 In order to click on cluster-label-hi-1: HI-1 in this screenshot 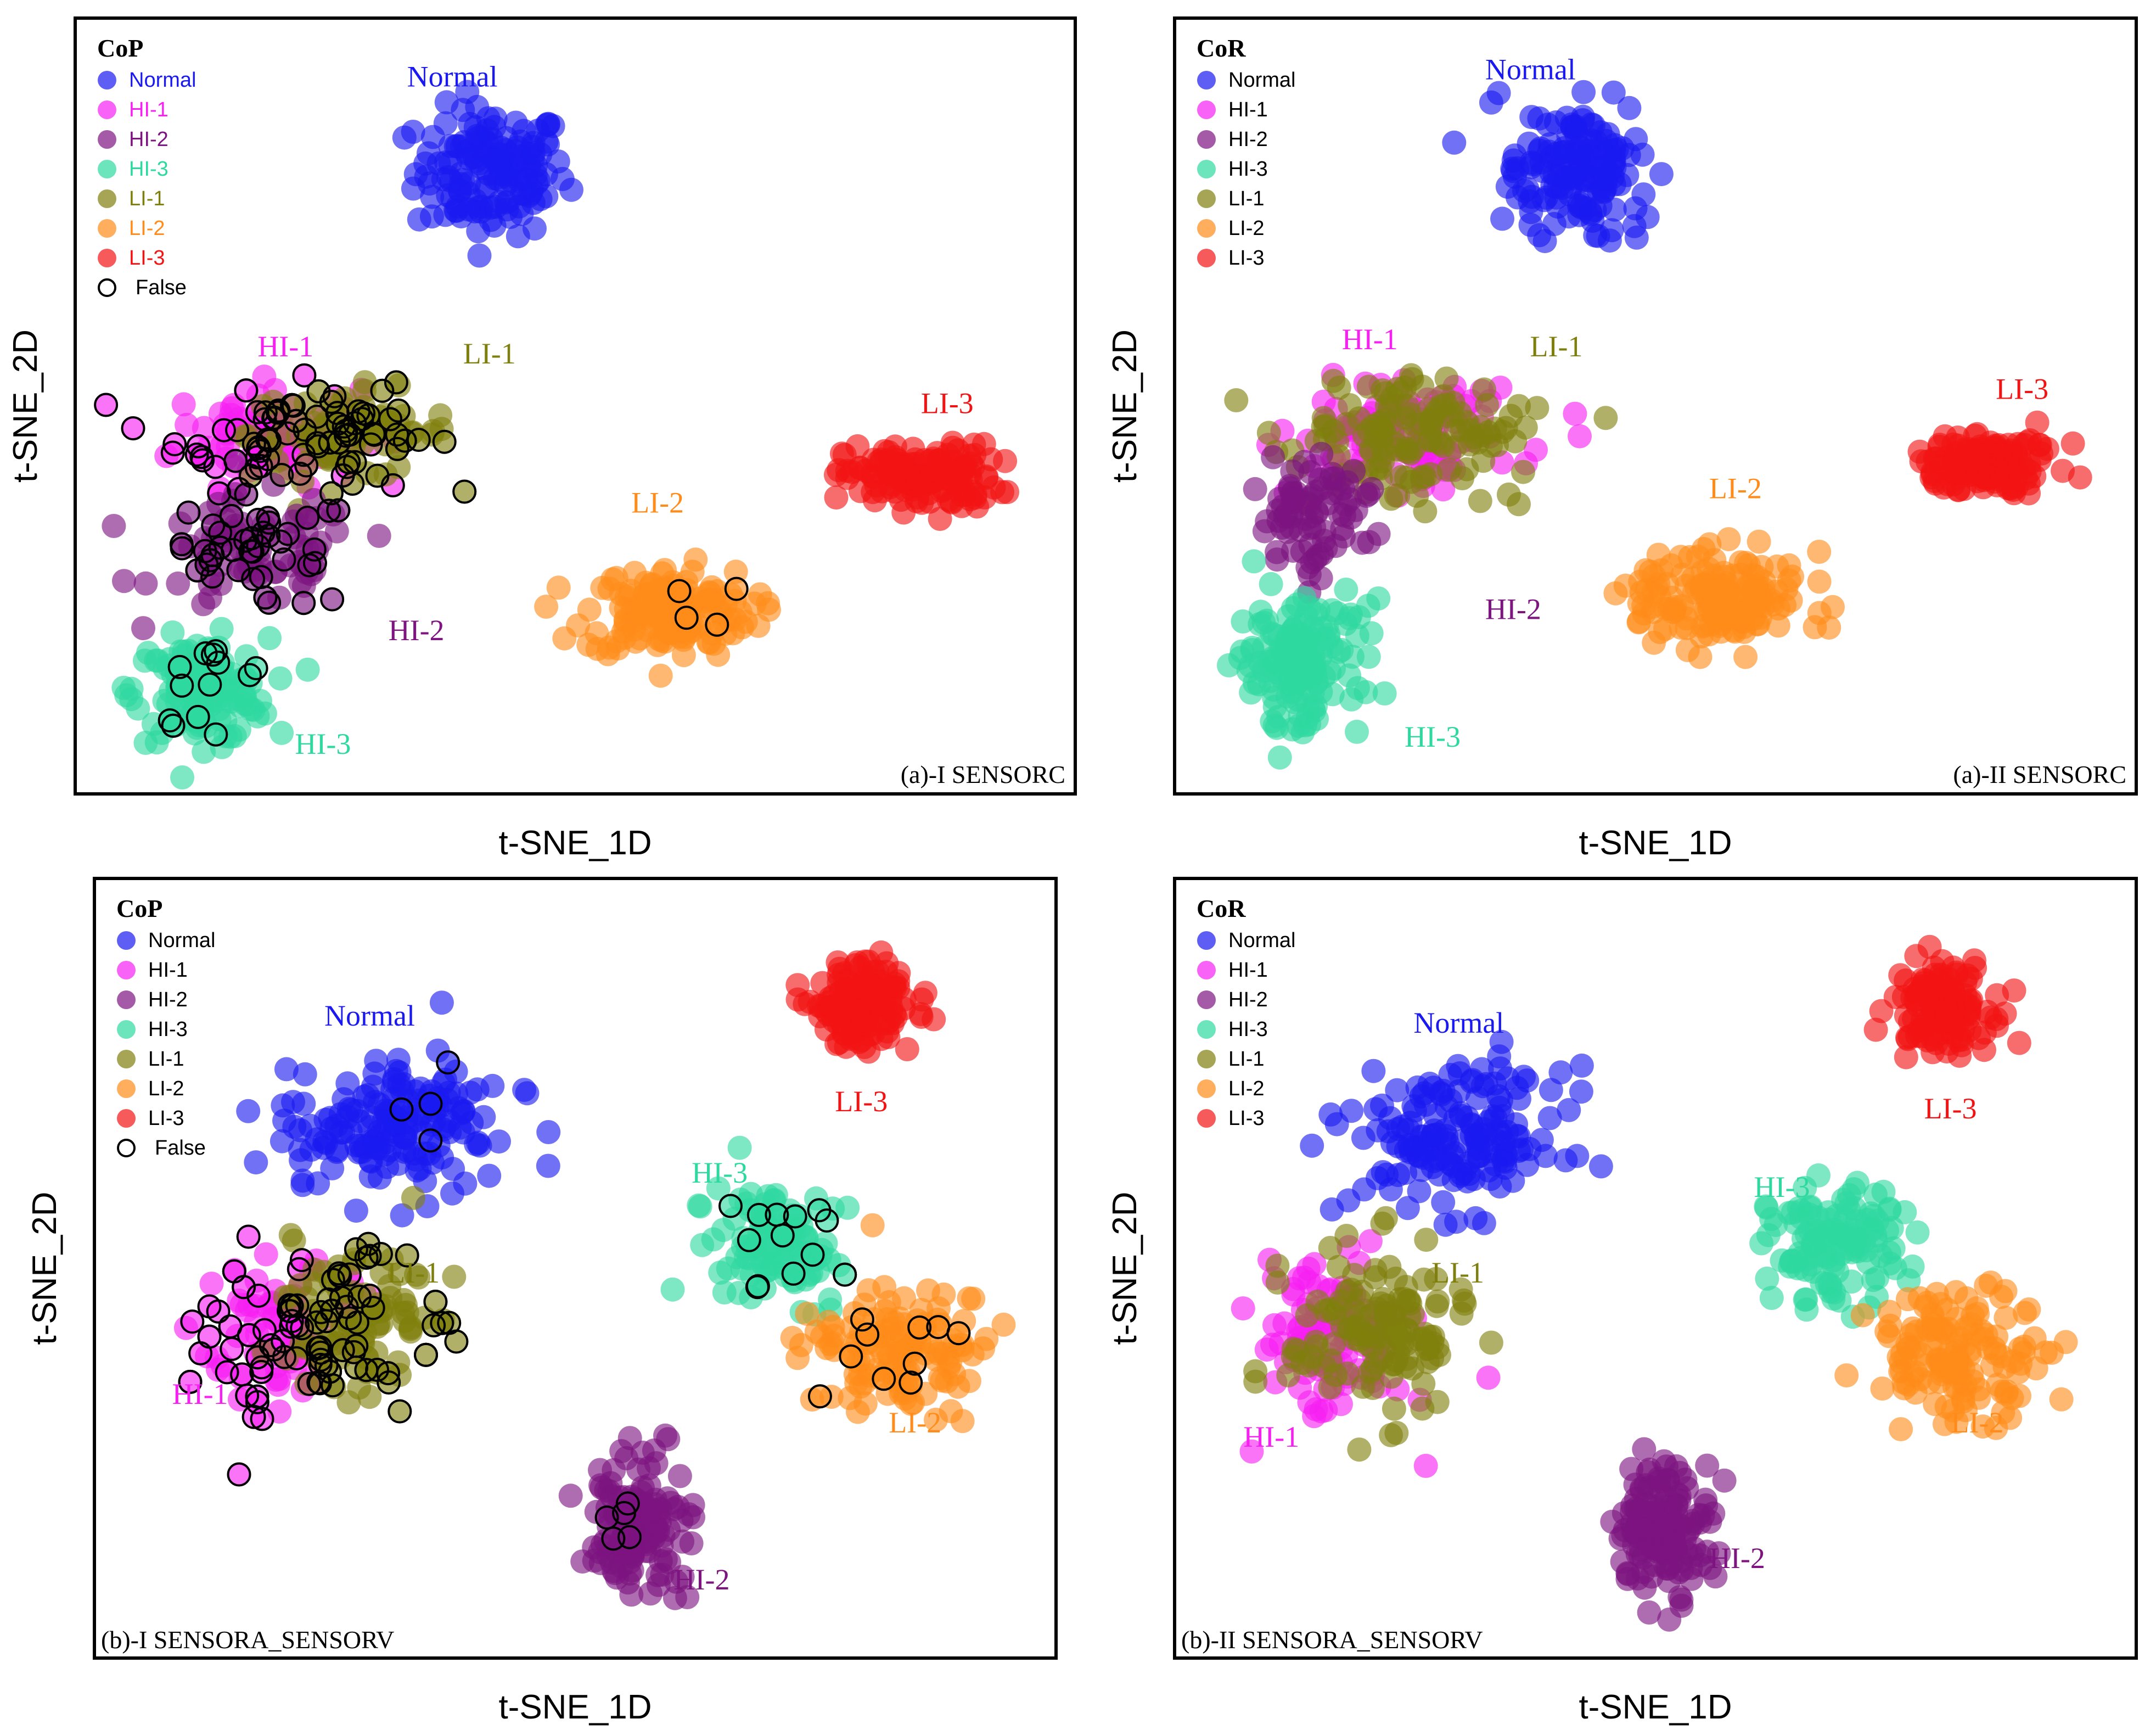, I will do `click(1370, 339)`.